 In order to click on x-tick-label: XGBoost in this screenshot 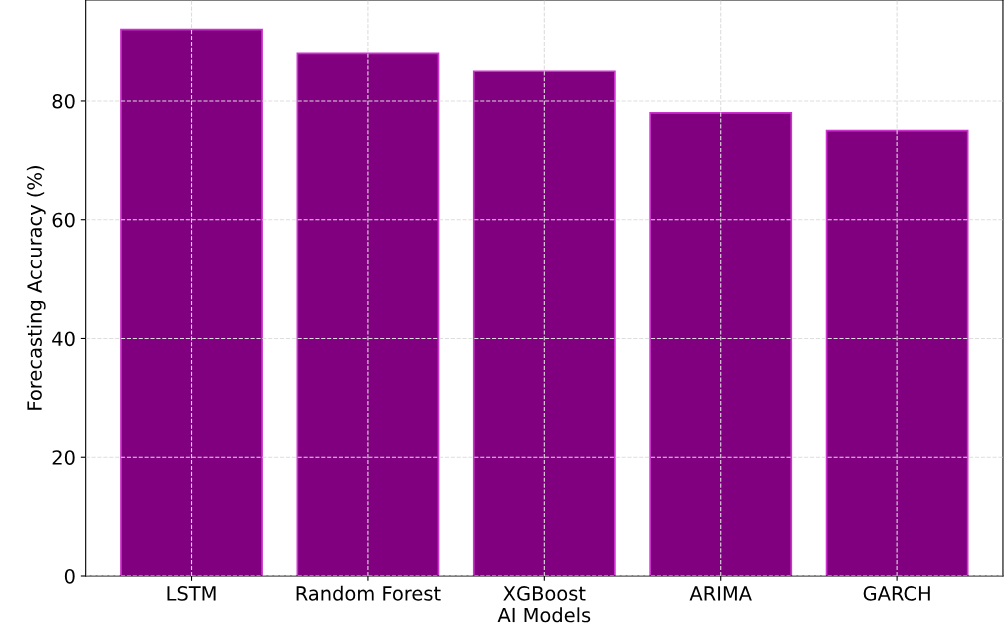, I will do `click(544, 593)`.